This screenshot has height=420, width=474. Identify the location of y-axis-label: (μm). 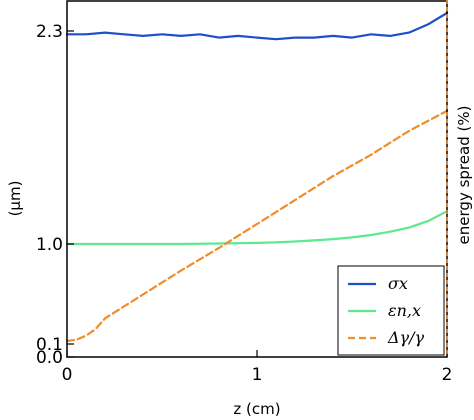
(15, 199).